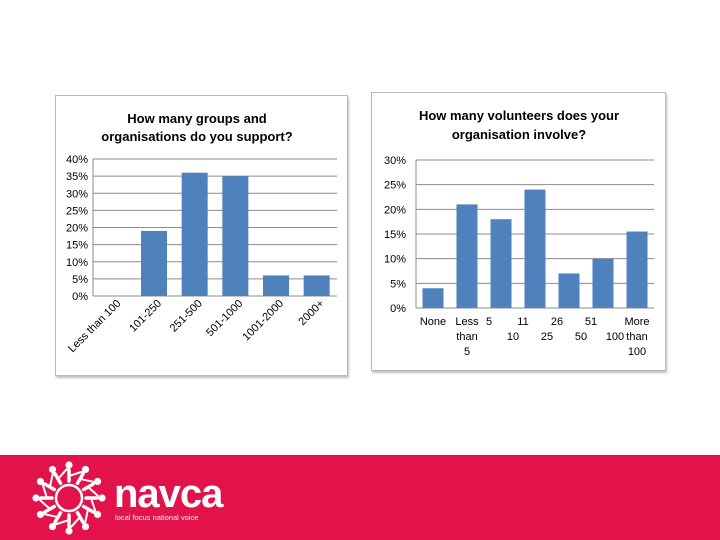 The image size is (720, 540). Describe the element at coordinates (157, 517) in the screenshot. I see `brand-tagline: local focus national voice` at that location.